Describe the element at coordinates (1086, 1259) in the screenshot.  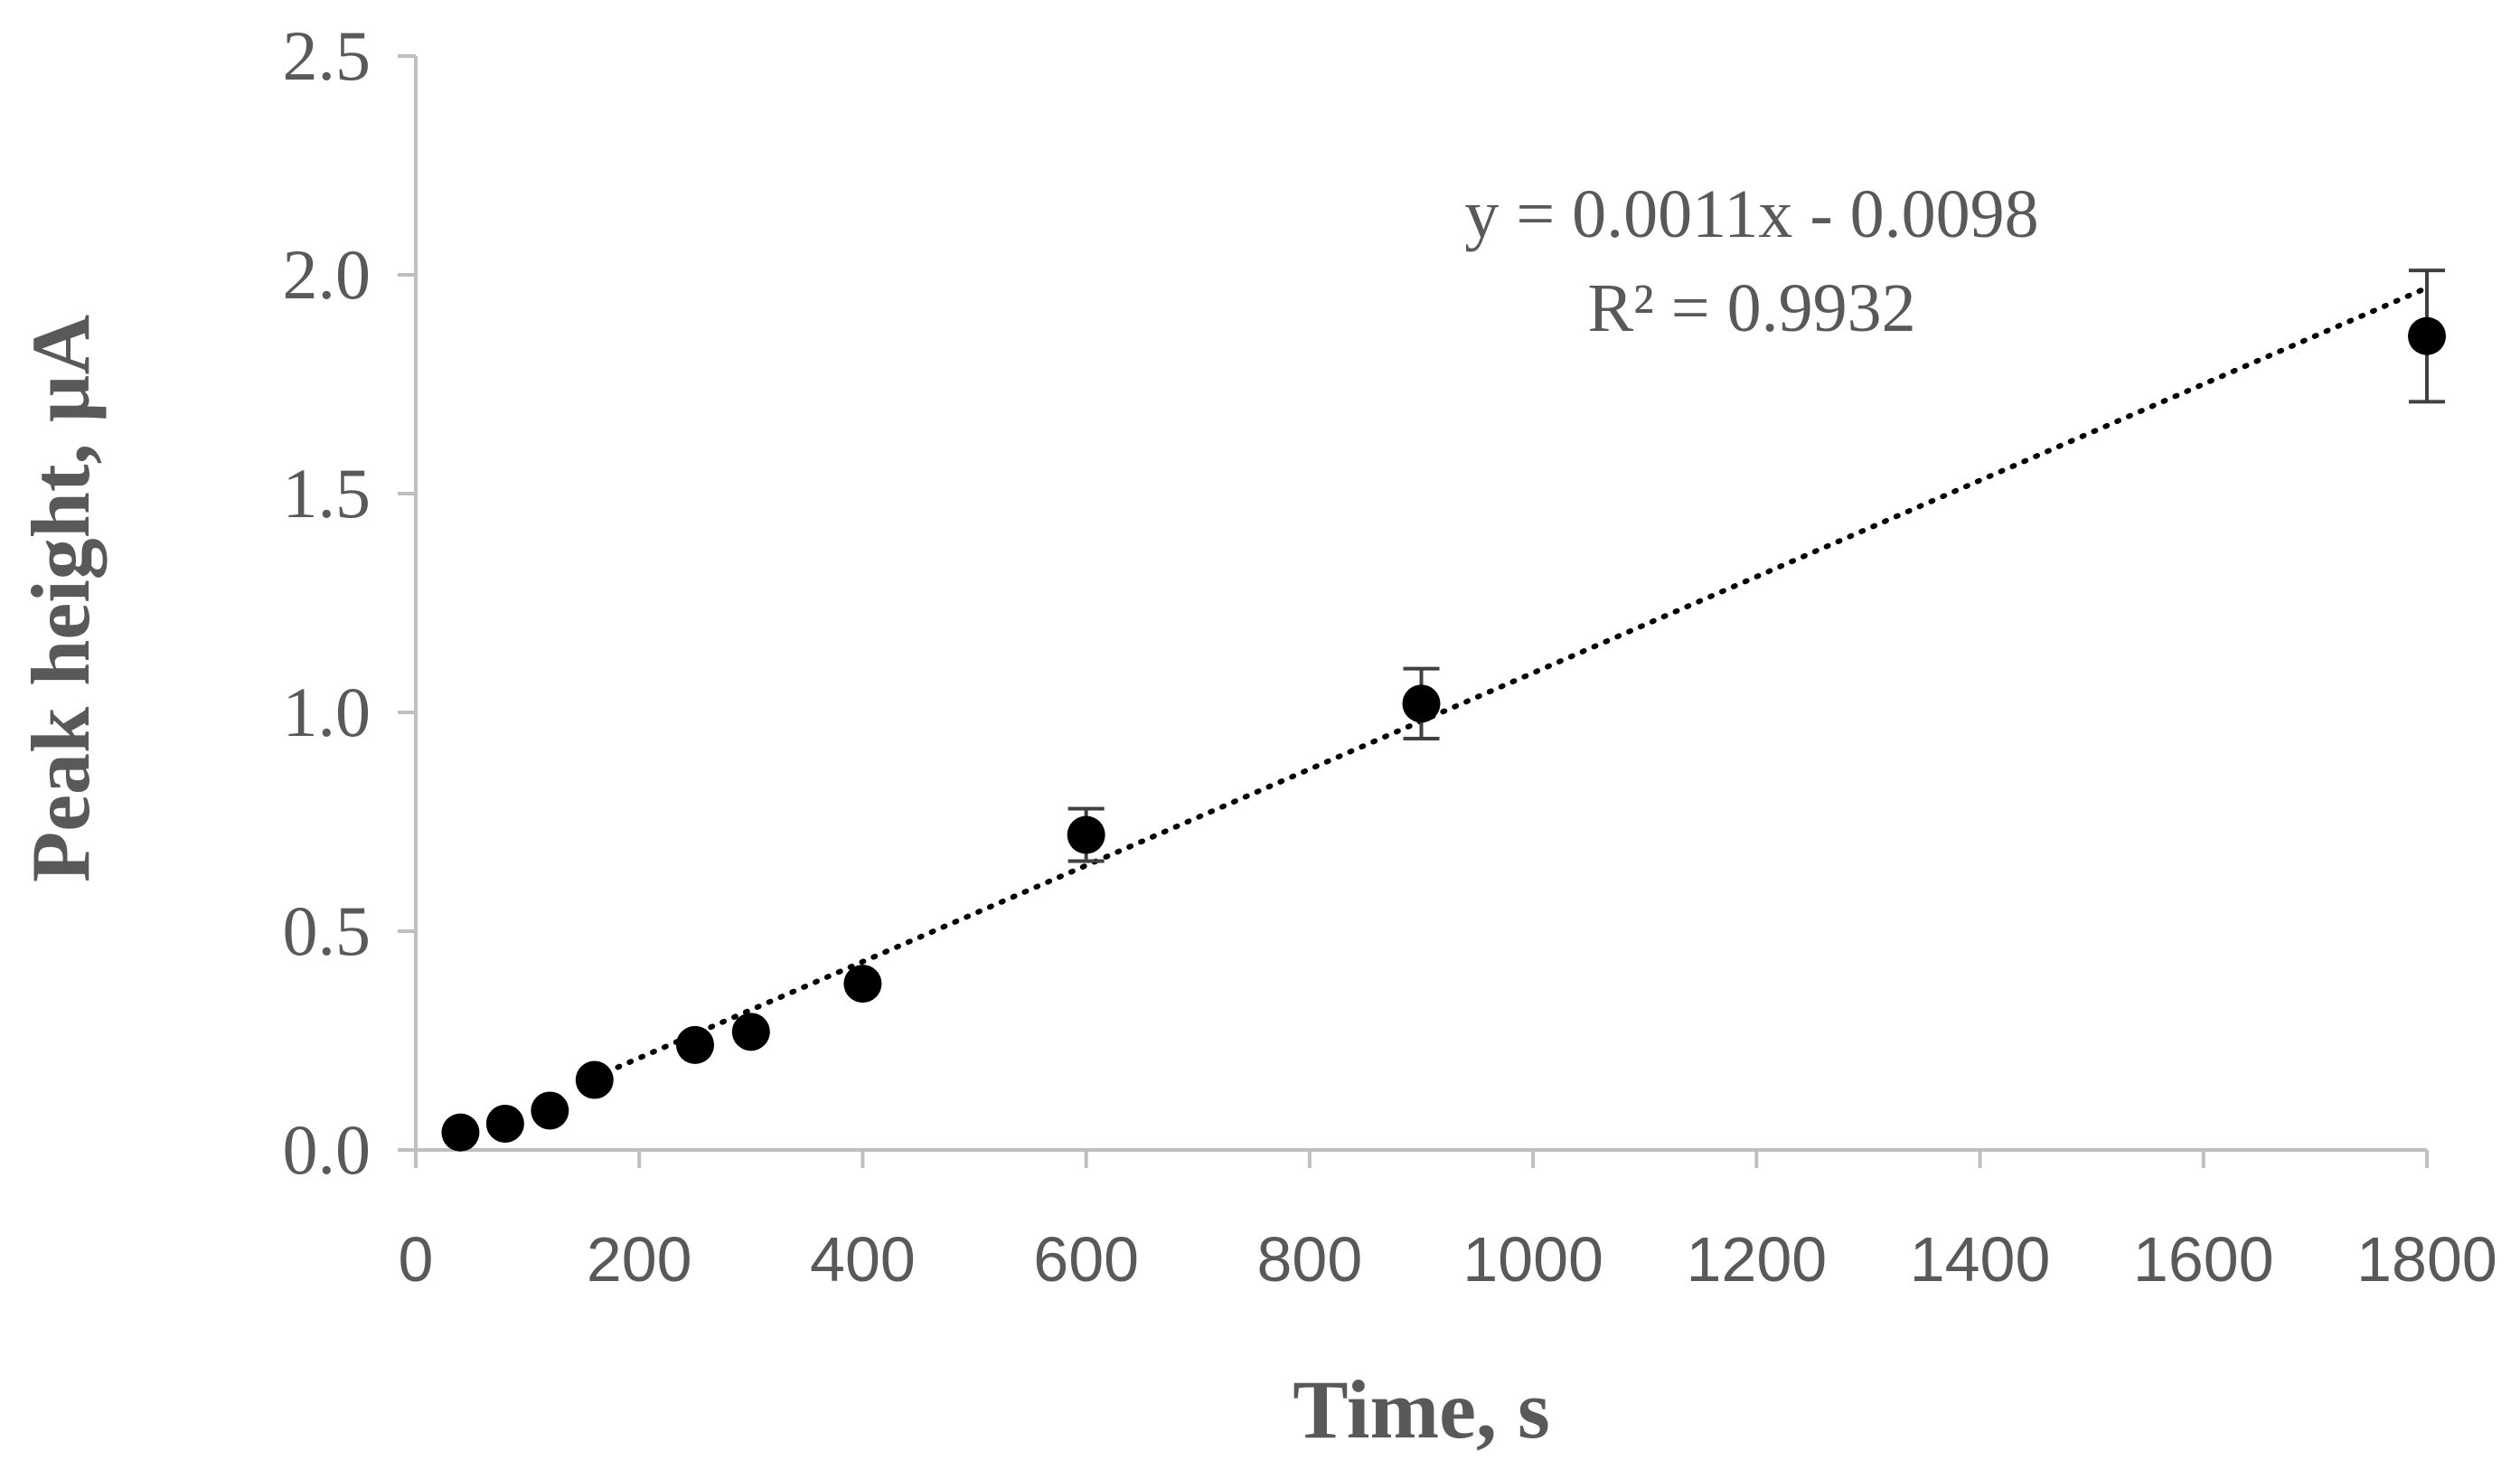
I see `x-tick-label: 600` at that location.